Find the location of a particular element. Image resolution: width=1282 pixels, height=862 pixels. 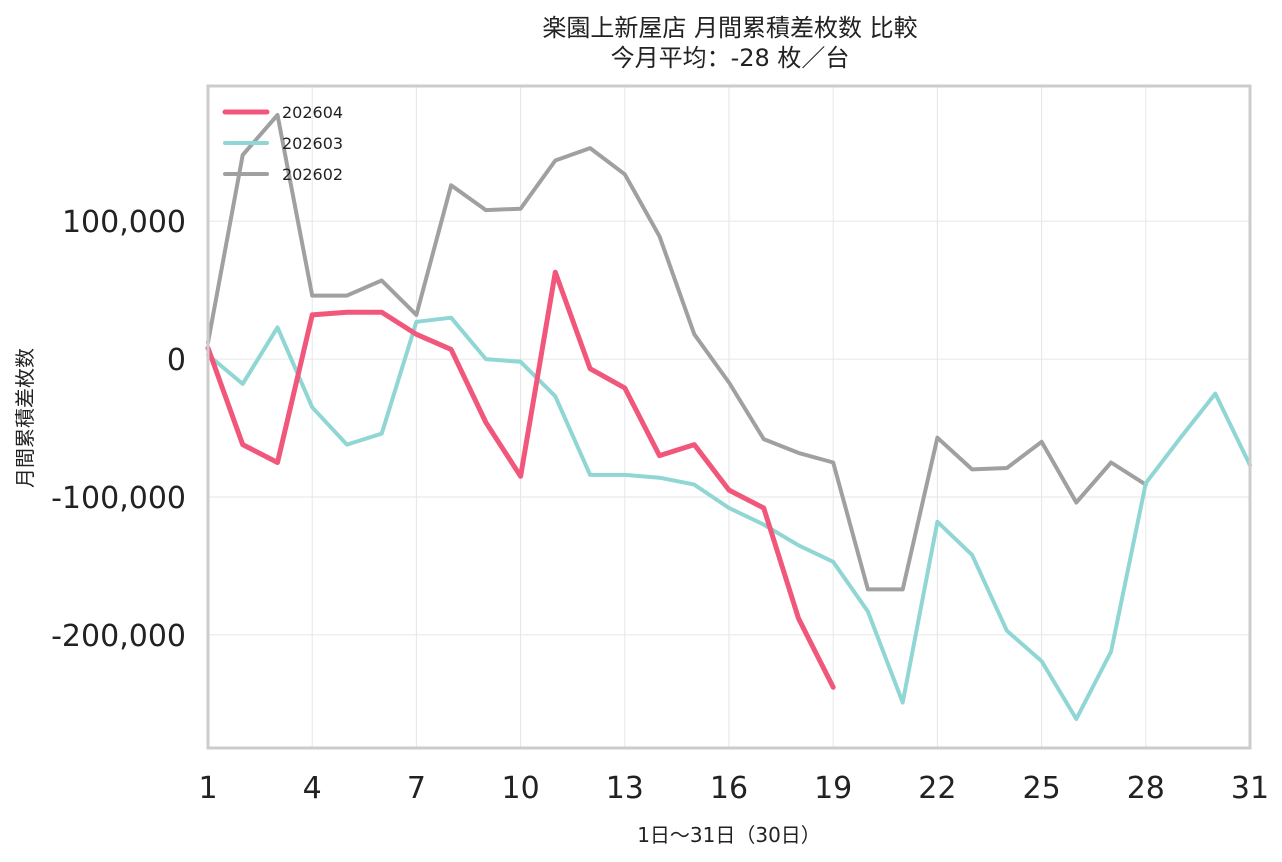

legend-label-202603: 202603 is located at coordinates (312, 143).